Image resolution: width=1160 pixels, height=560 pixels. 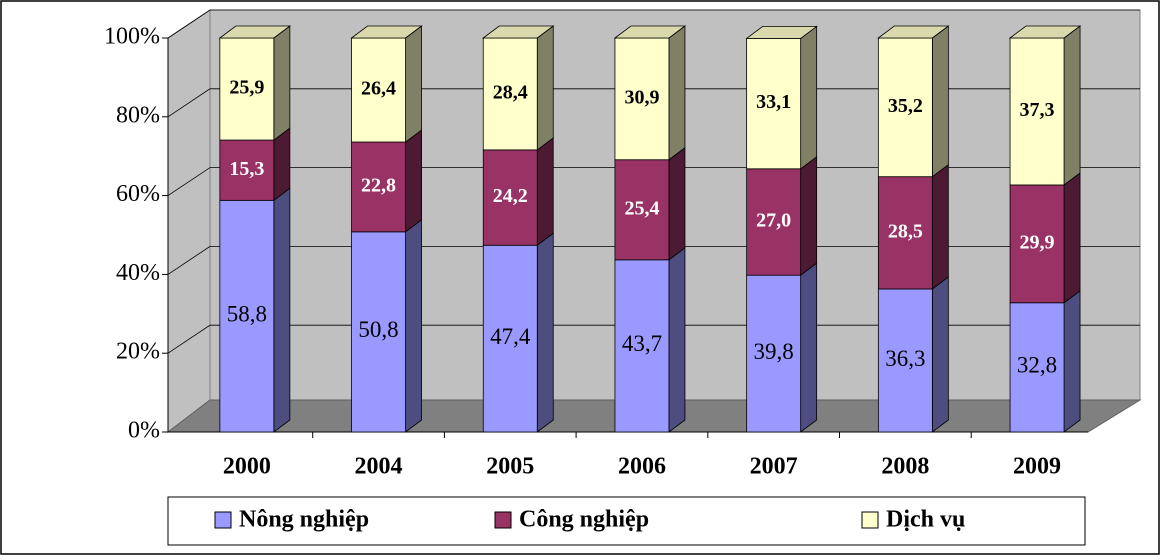 I want to click on data-label: 43,7, so click(x=642, y=343).